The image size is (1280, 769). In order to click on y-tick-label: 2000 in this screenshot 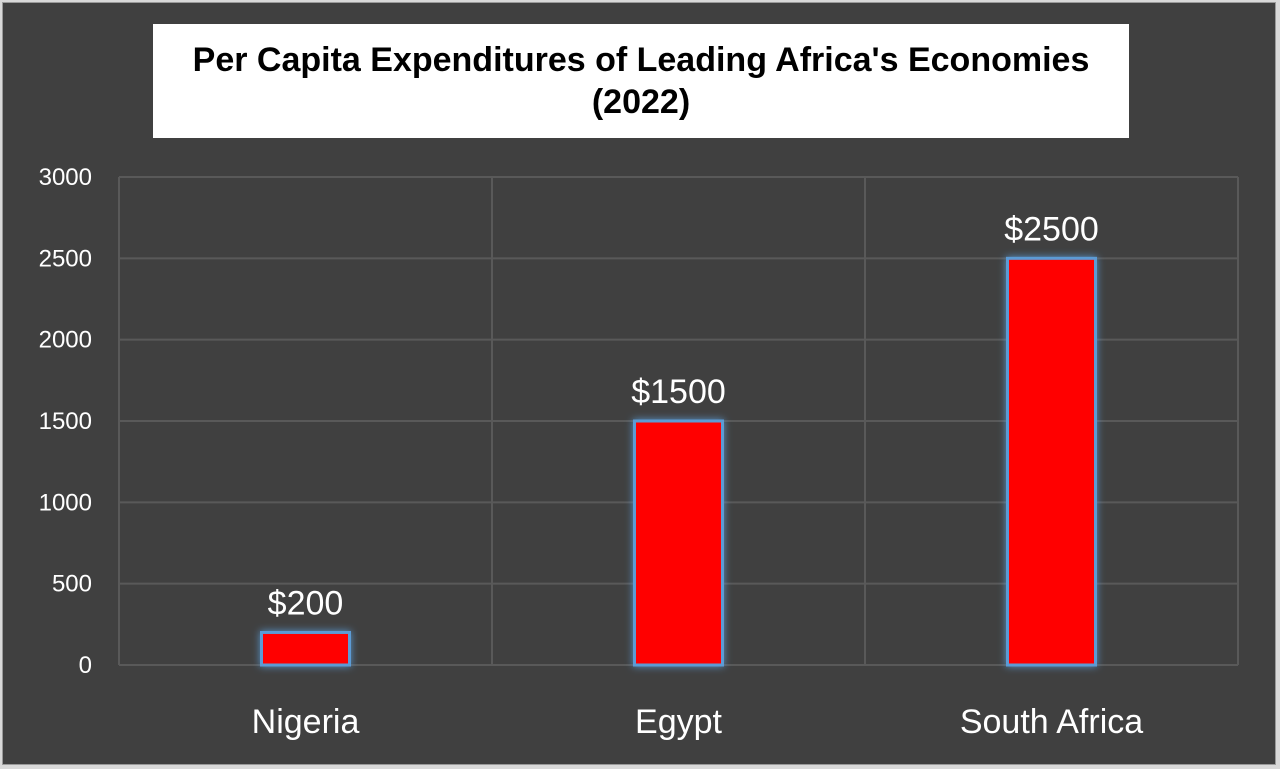, I will do `click(65, 340)`.